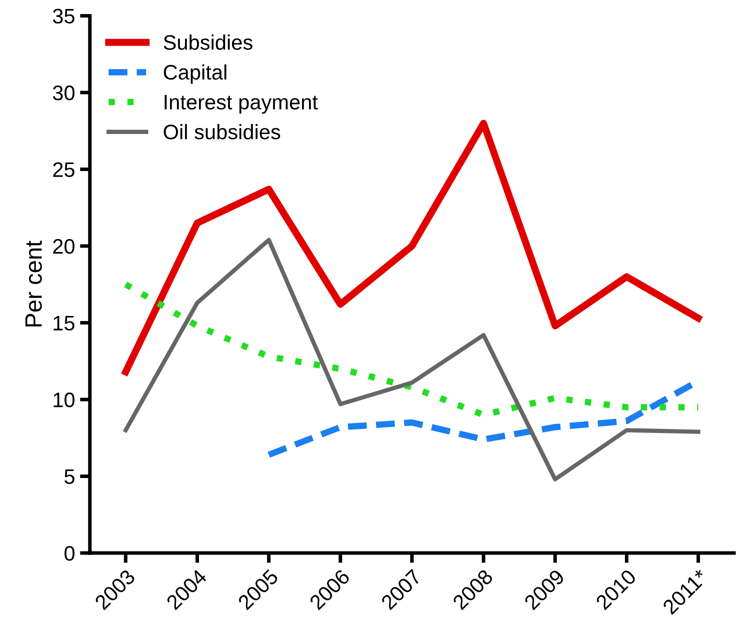  I want to click on legend-label: Capital, so click(195, 74).